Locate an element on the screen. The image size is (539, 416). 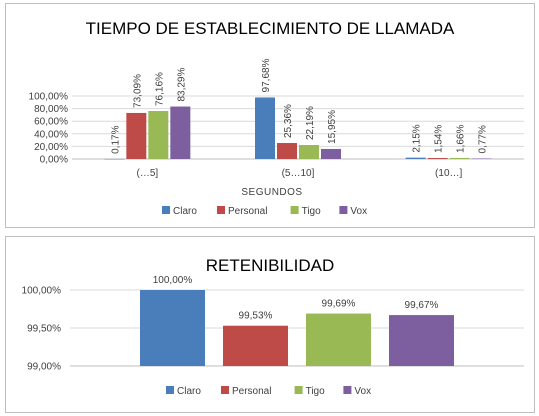
y-tick-label: 20,00% is located at coordinates (51, 147).